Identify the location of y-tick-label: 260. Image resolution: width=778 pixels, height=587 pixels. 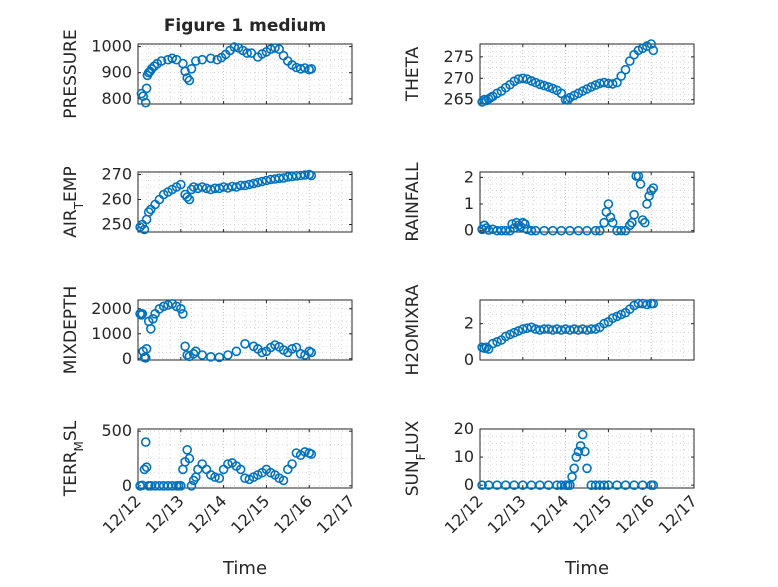
(116, 199).